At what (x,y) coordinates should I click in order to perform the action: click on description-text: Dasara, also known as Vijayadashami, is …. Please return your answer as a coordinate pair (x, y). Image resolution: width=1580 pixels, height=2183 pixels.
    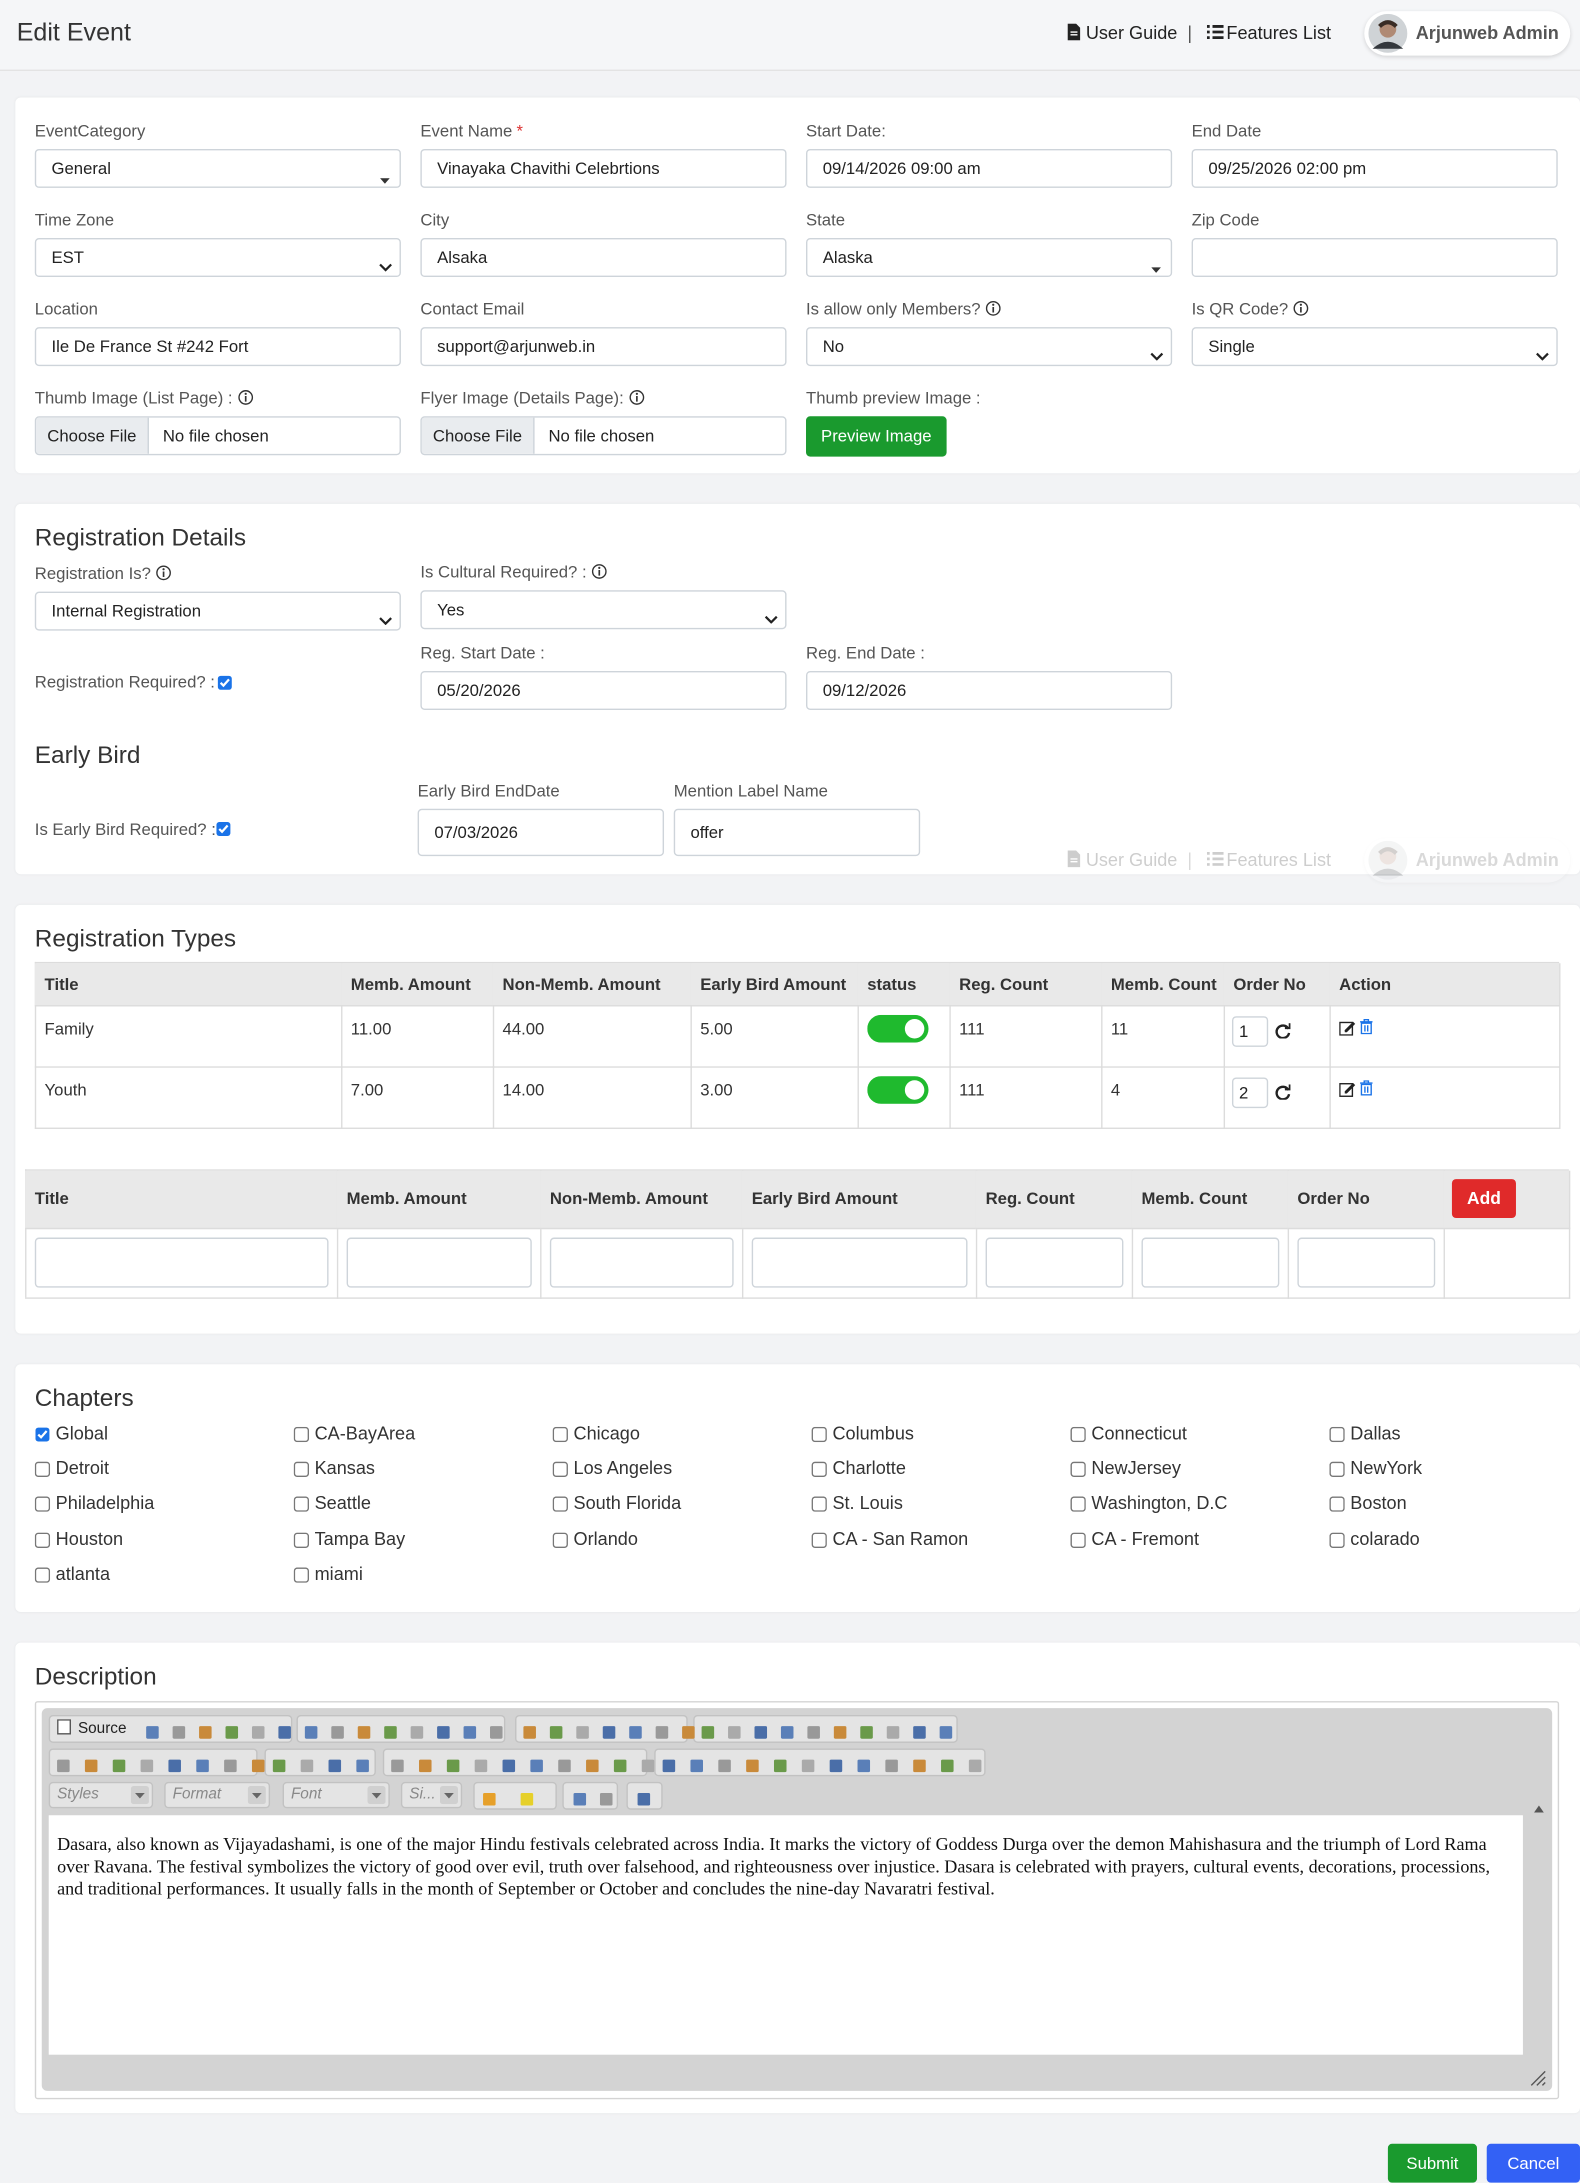
    Looking at the image, I should click on (773, 1866).